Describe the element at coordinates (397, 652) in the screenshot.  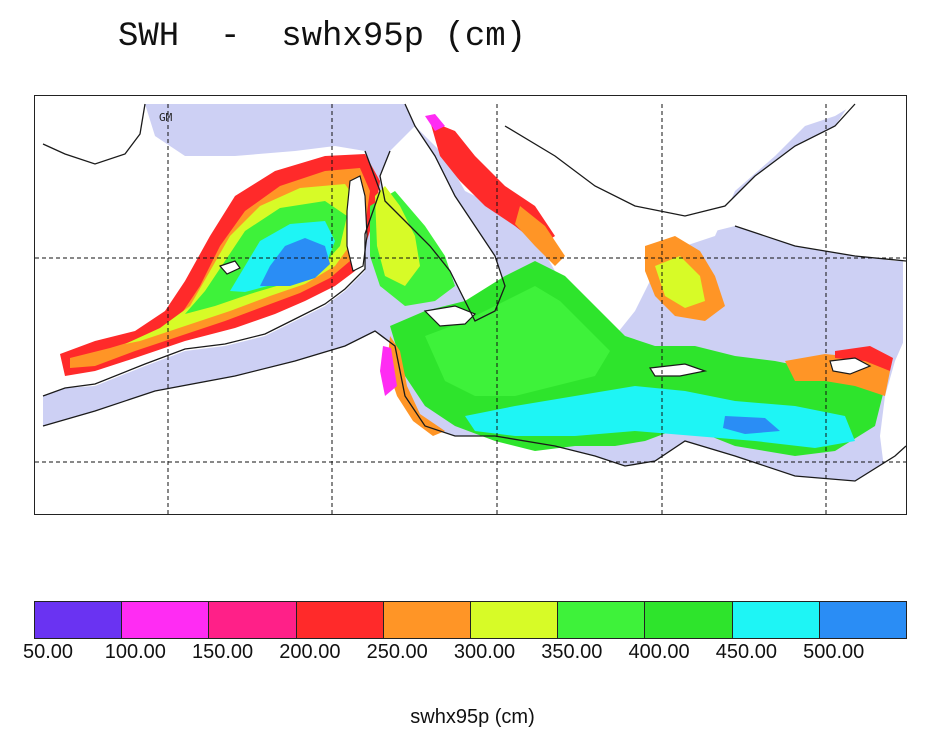
I see `legend-tick-label: 250.00` at that location.